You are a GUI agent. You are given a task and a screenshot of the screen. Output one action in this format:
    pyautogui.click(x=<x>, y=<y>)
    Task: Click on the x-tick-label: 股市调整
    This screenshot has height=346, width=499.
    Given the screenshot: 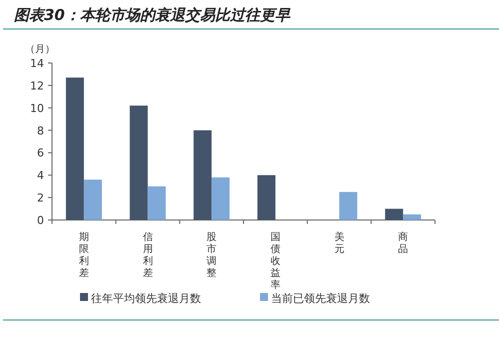 What is the action you would take?
    pyautogui.click(x=211, y=255)
    